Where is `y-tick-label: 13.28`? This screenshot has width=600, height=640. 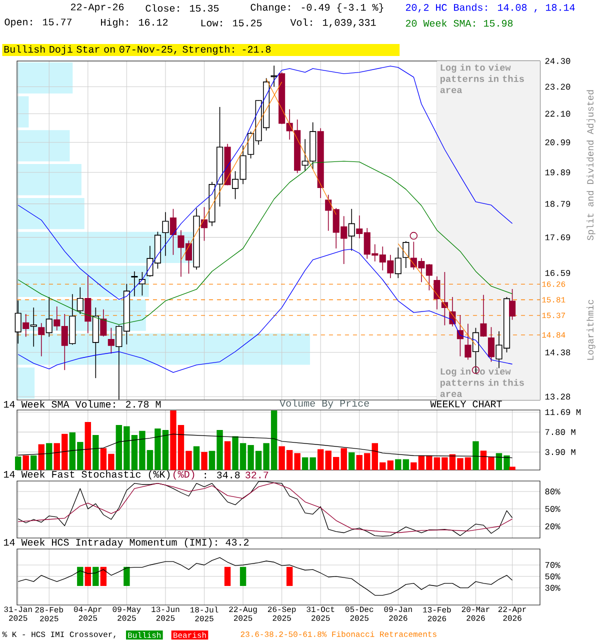 y-tick-label: 13.28 is located at coordinates (557, 397).